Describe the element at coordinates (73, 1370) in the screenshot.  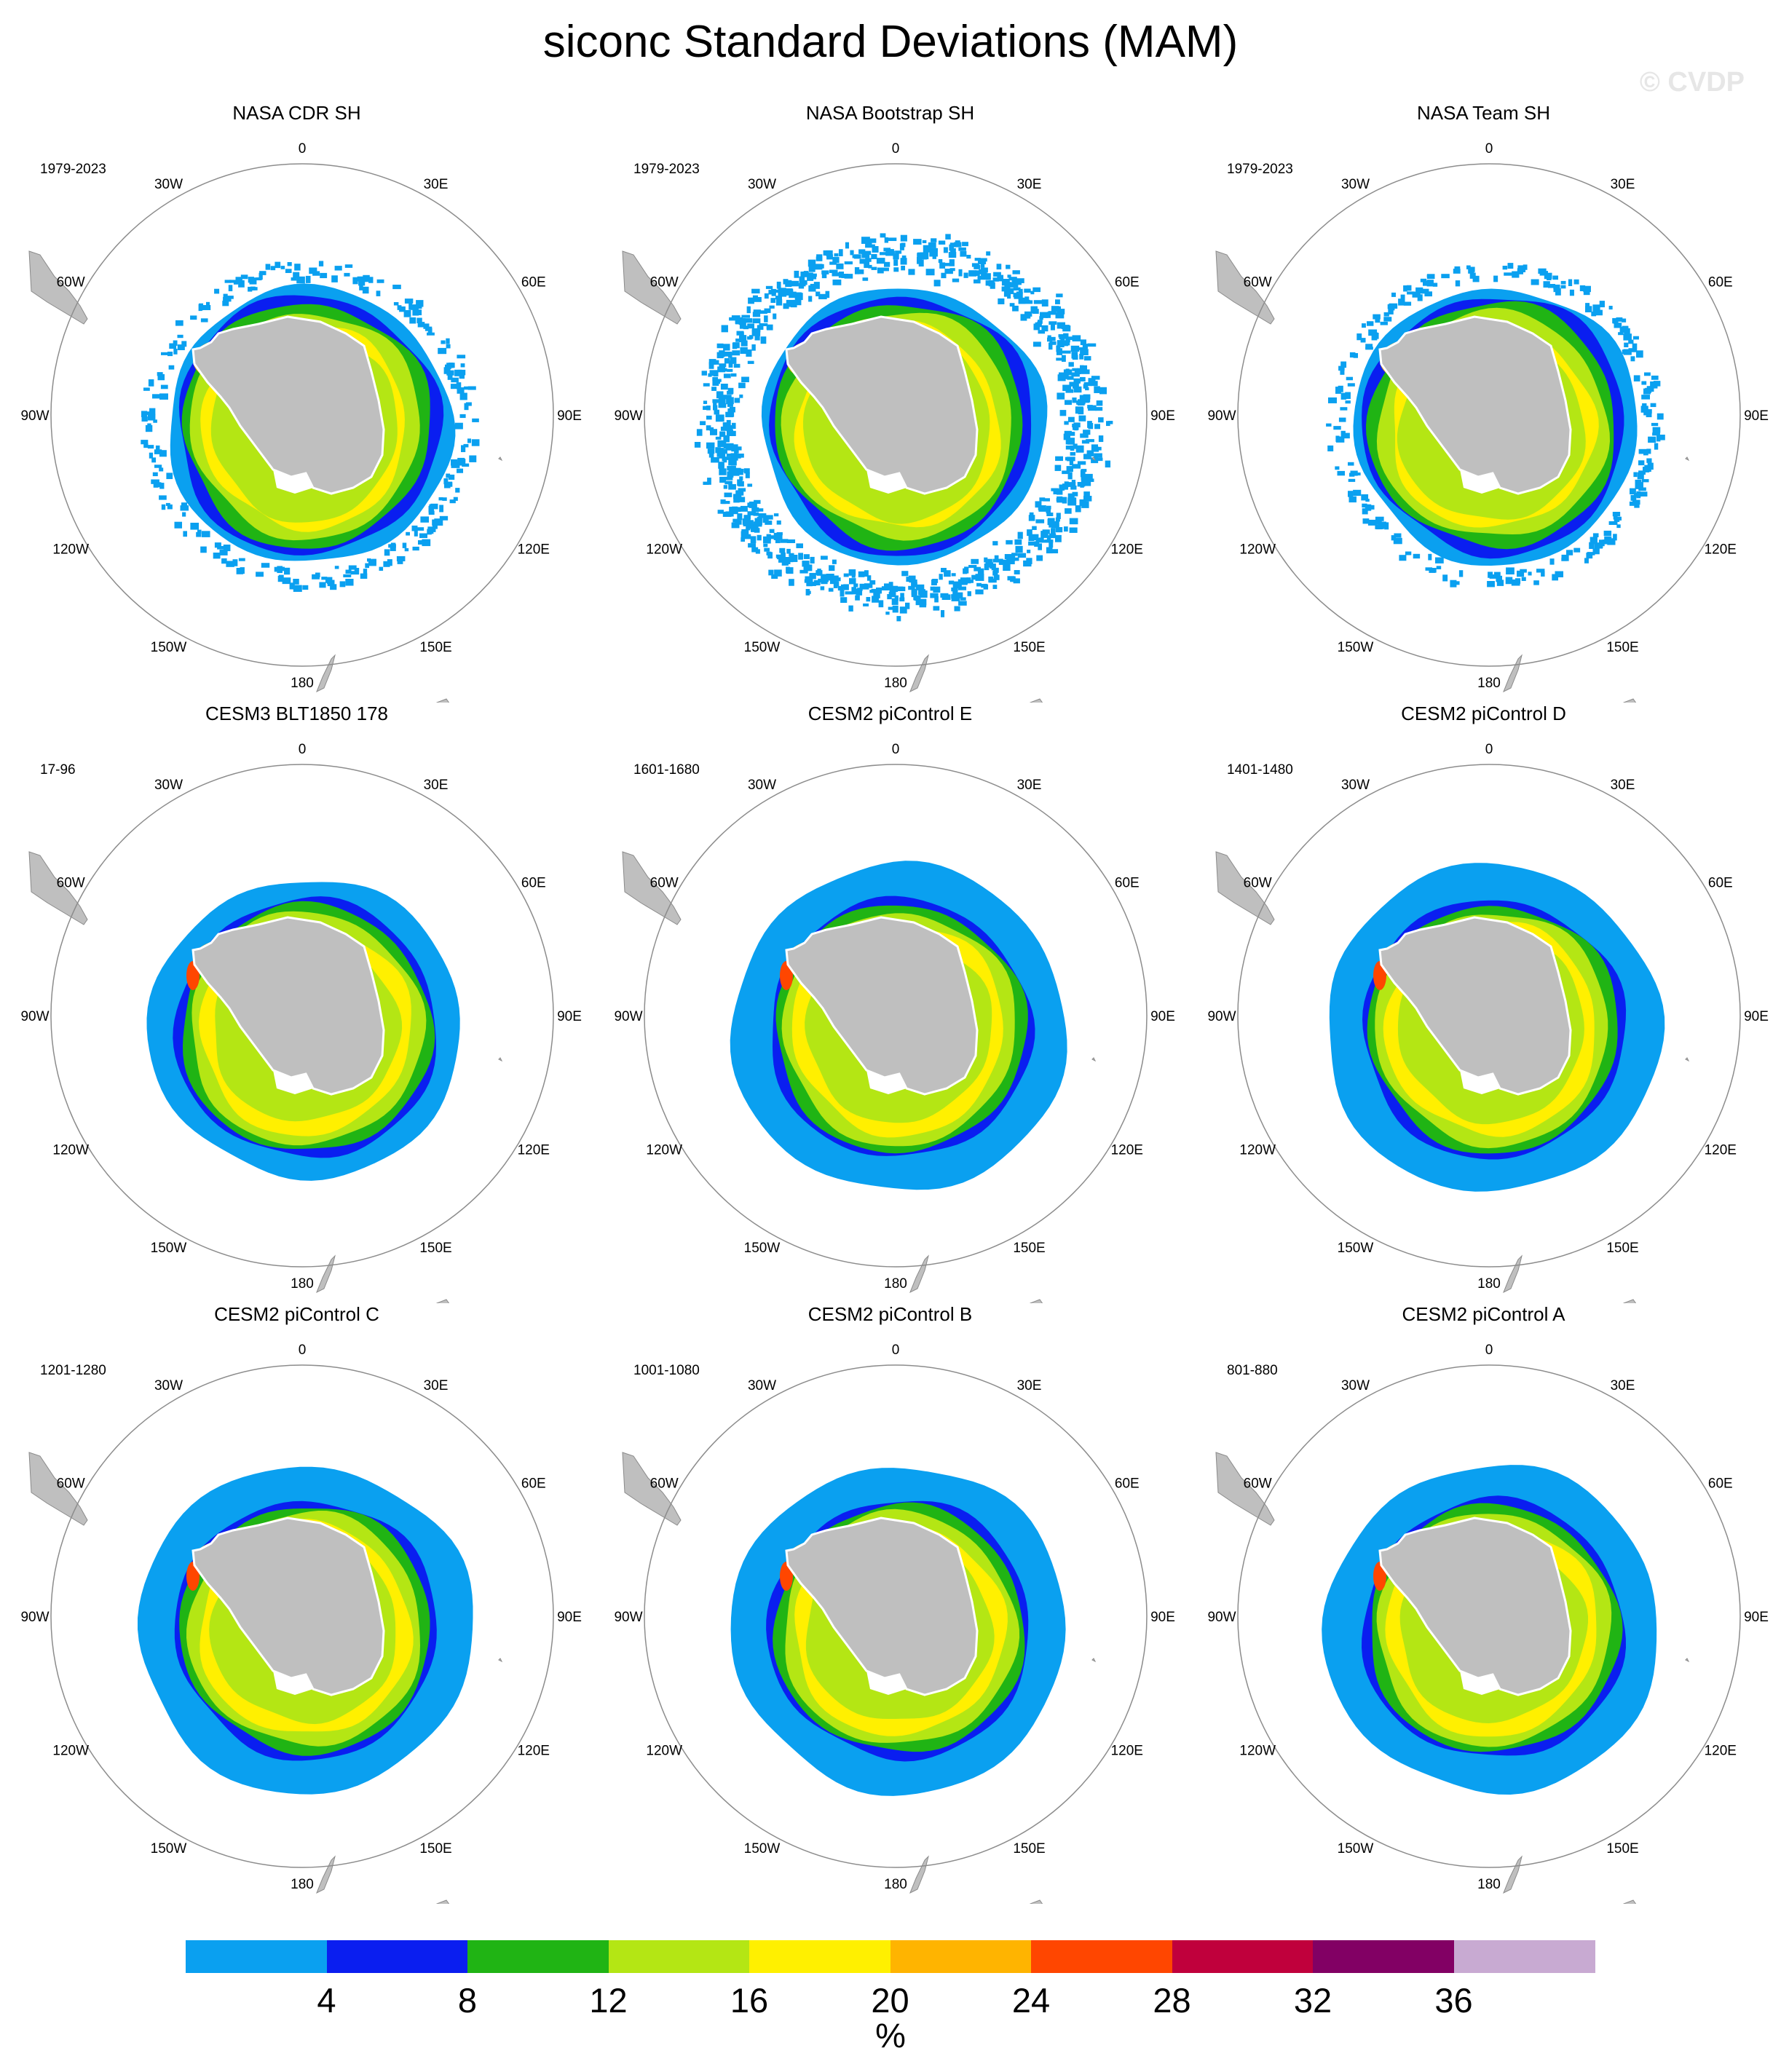
I see `period-label: 1201-1280` at that location.